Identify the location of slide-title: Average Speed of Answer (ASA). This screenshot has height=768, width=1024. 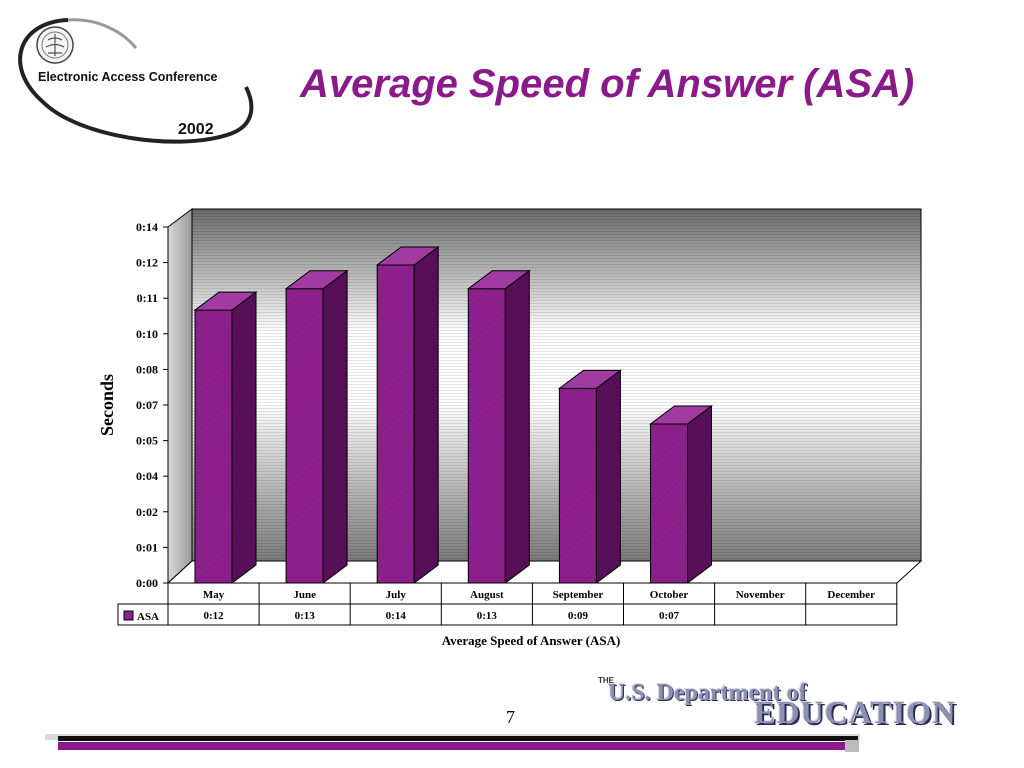
(607, 84).